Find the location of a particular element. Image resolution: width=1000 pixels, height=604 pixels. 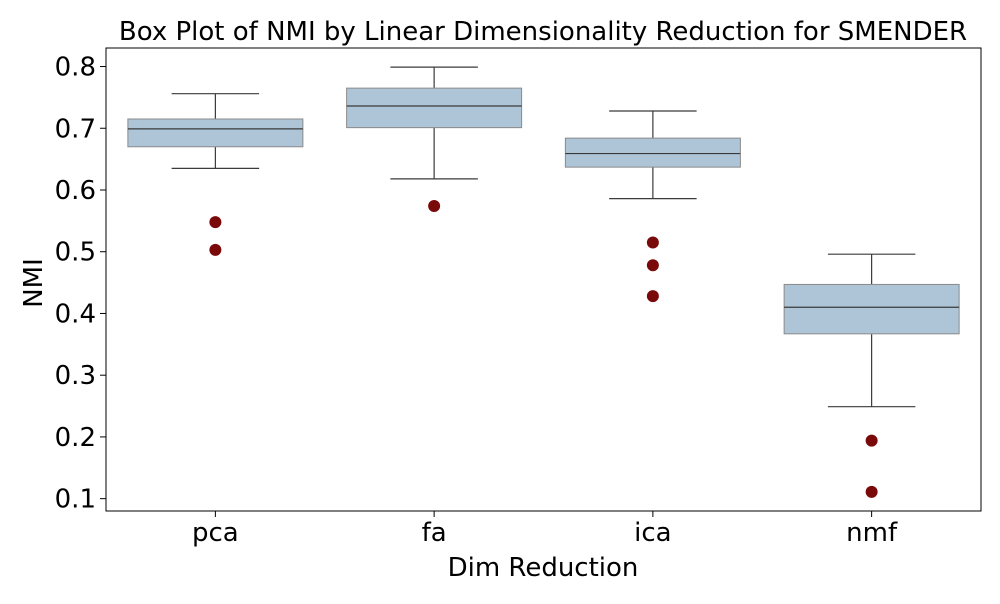

box-fa is located at coordinates (434, 108).